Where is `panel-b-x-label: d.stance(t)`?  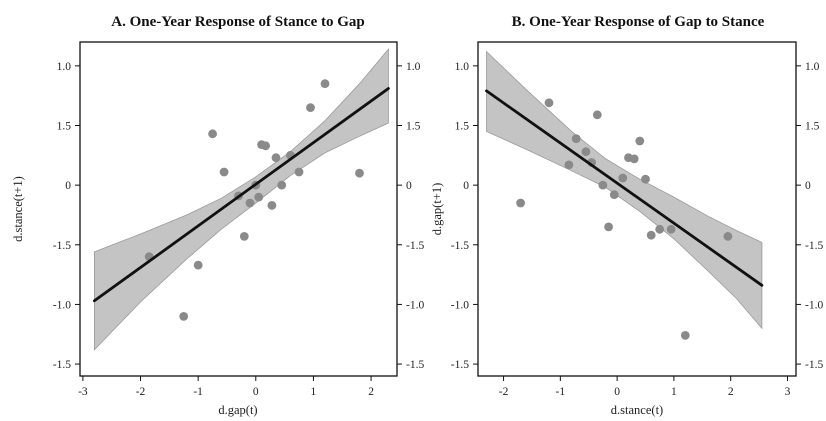 panel-b-x-label: d.stance(t) is located at coordinates (637, 410).